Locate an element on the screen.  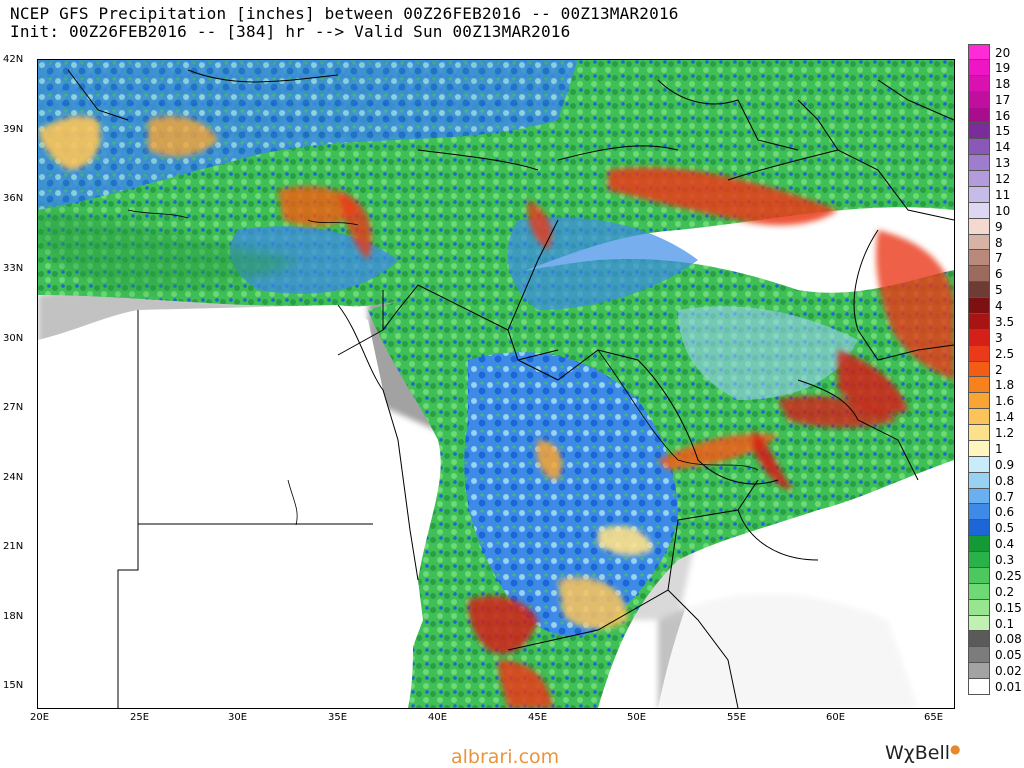
colorbar-swatch: 15 is located at coordinates (989, 131).